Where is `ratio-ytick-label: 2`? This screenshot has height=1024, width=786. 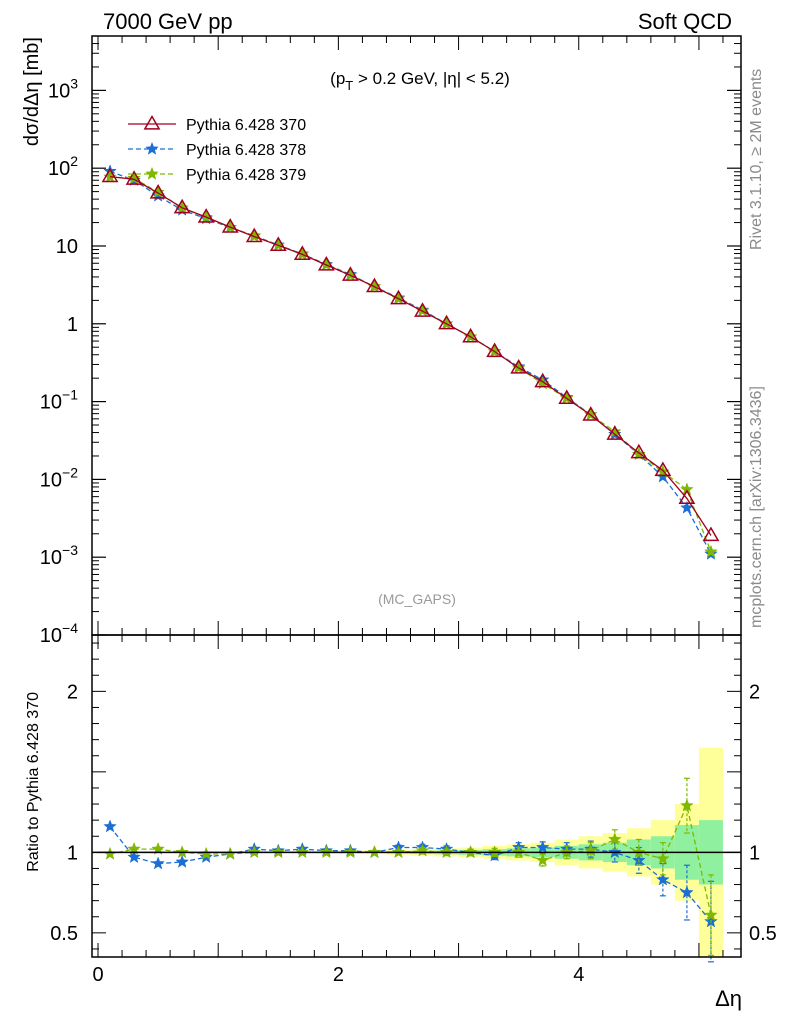 ratio-ytick-label: 2 is located at coordinates (72, 692).